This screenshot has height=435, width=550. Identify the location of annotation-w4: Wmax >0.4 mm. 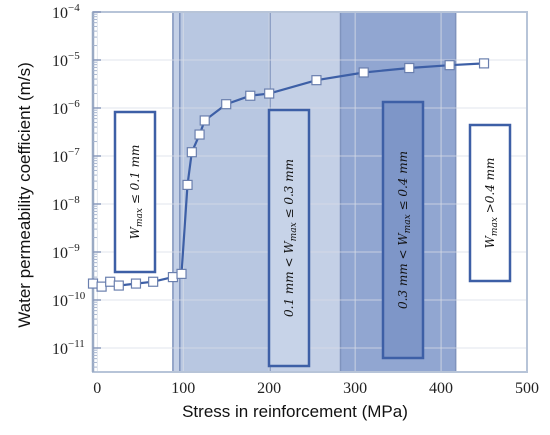
(490, 203).